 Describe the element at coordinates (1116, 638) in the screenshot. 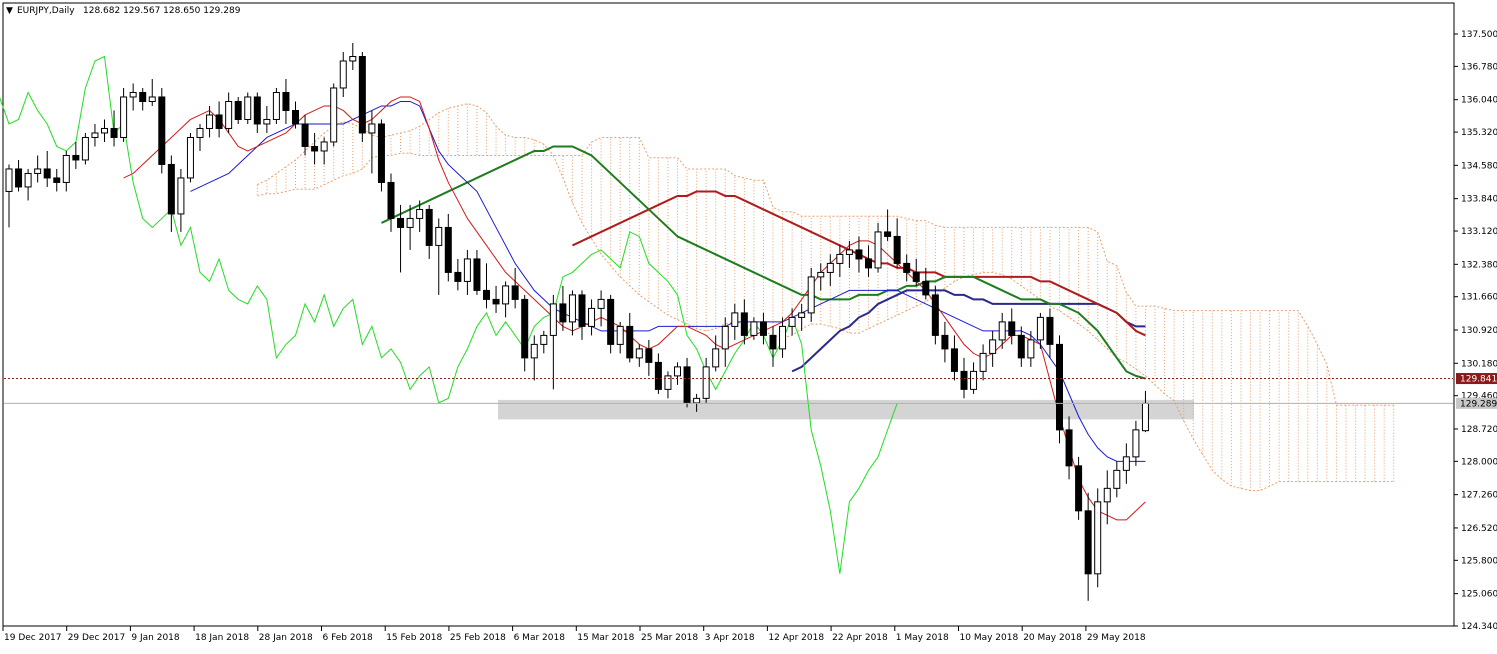

I see `time-tick-label: 29 May 2018` at that location.